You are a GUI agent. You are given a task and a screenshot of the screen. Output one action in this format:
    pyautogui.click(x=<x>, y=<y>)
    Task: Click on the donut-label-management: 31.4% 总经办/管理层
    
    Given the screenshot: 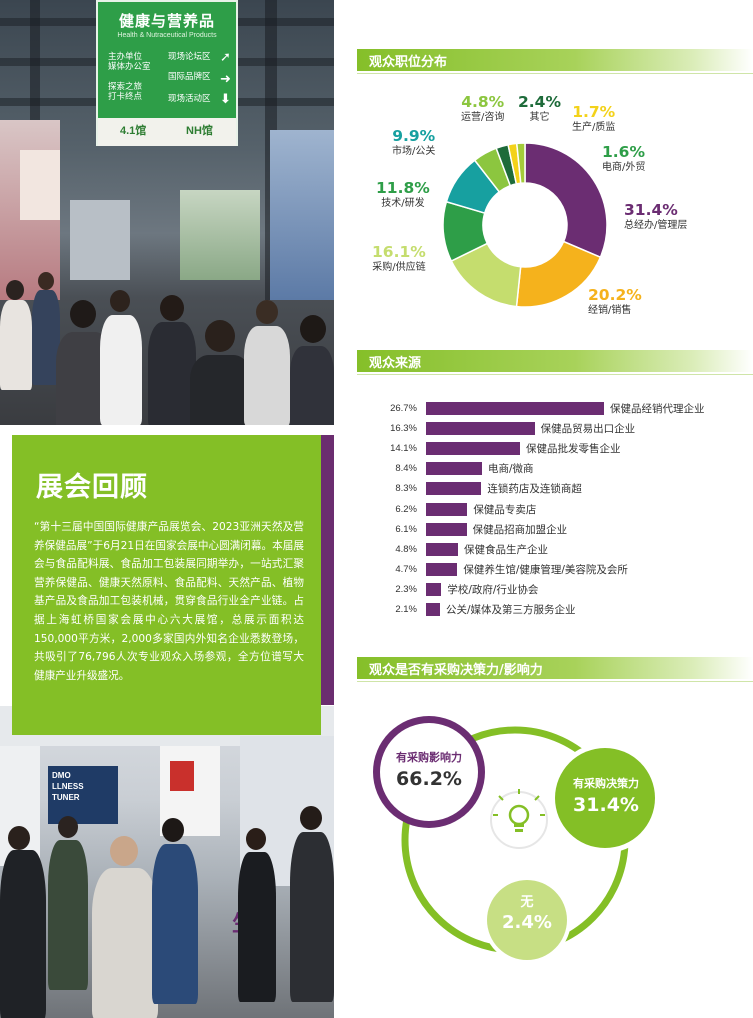 What is the action you would take?
    pyautogui.click(x=655, y=217)
    